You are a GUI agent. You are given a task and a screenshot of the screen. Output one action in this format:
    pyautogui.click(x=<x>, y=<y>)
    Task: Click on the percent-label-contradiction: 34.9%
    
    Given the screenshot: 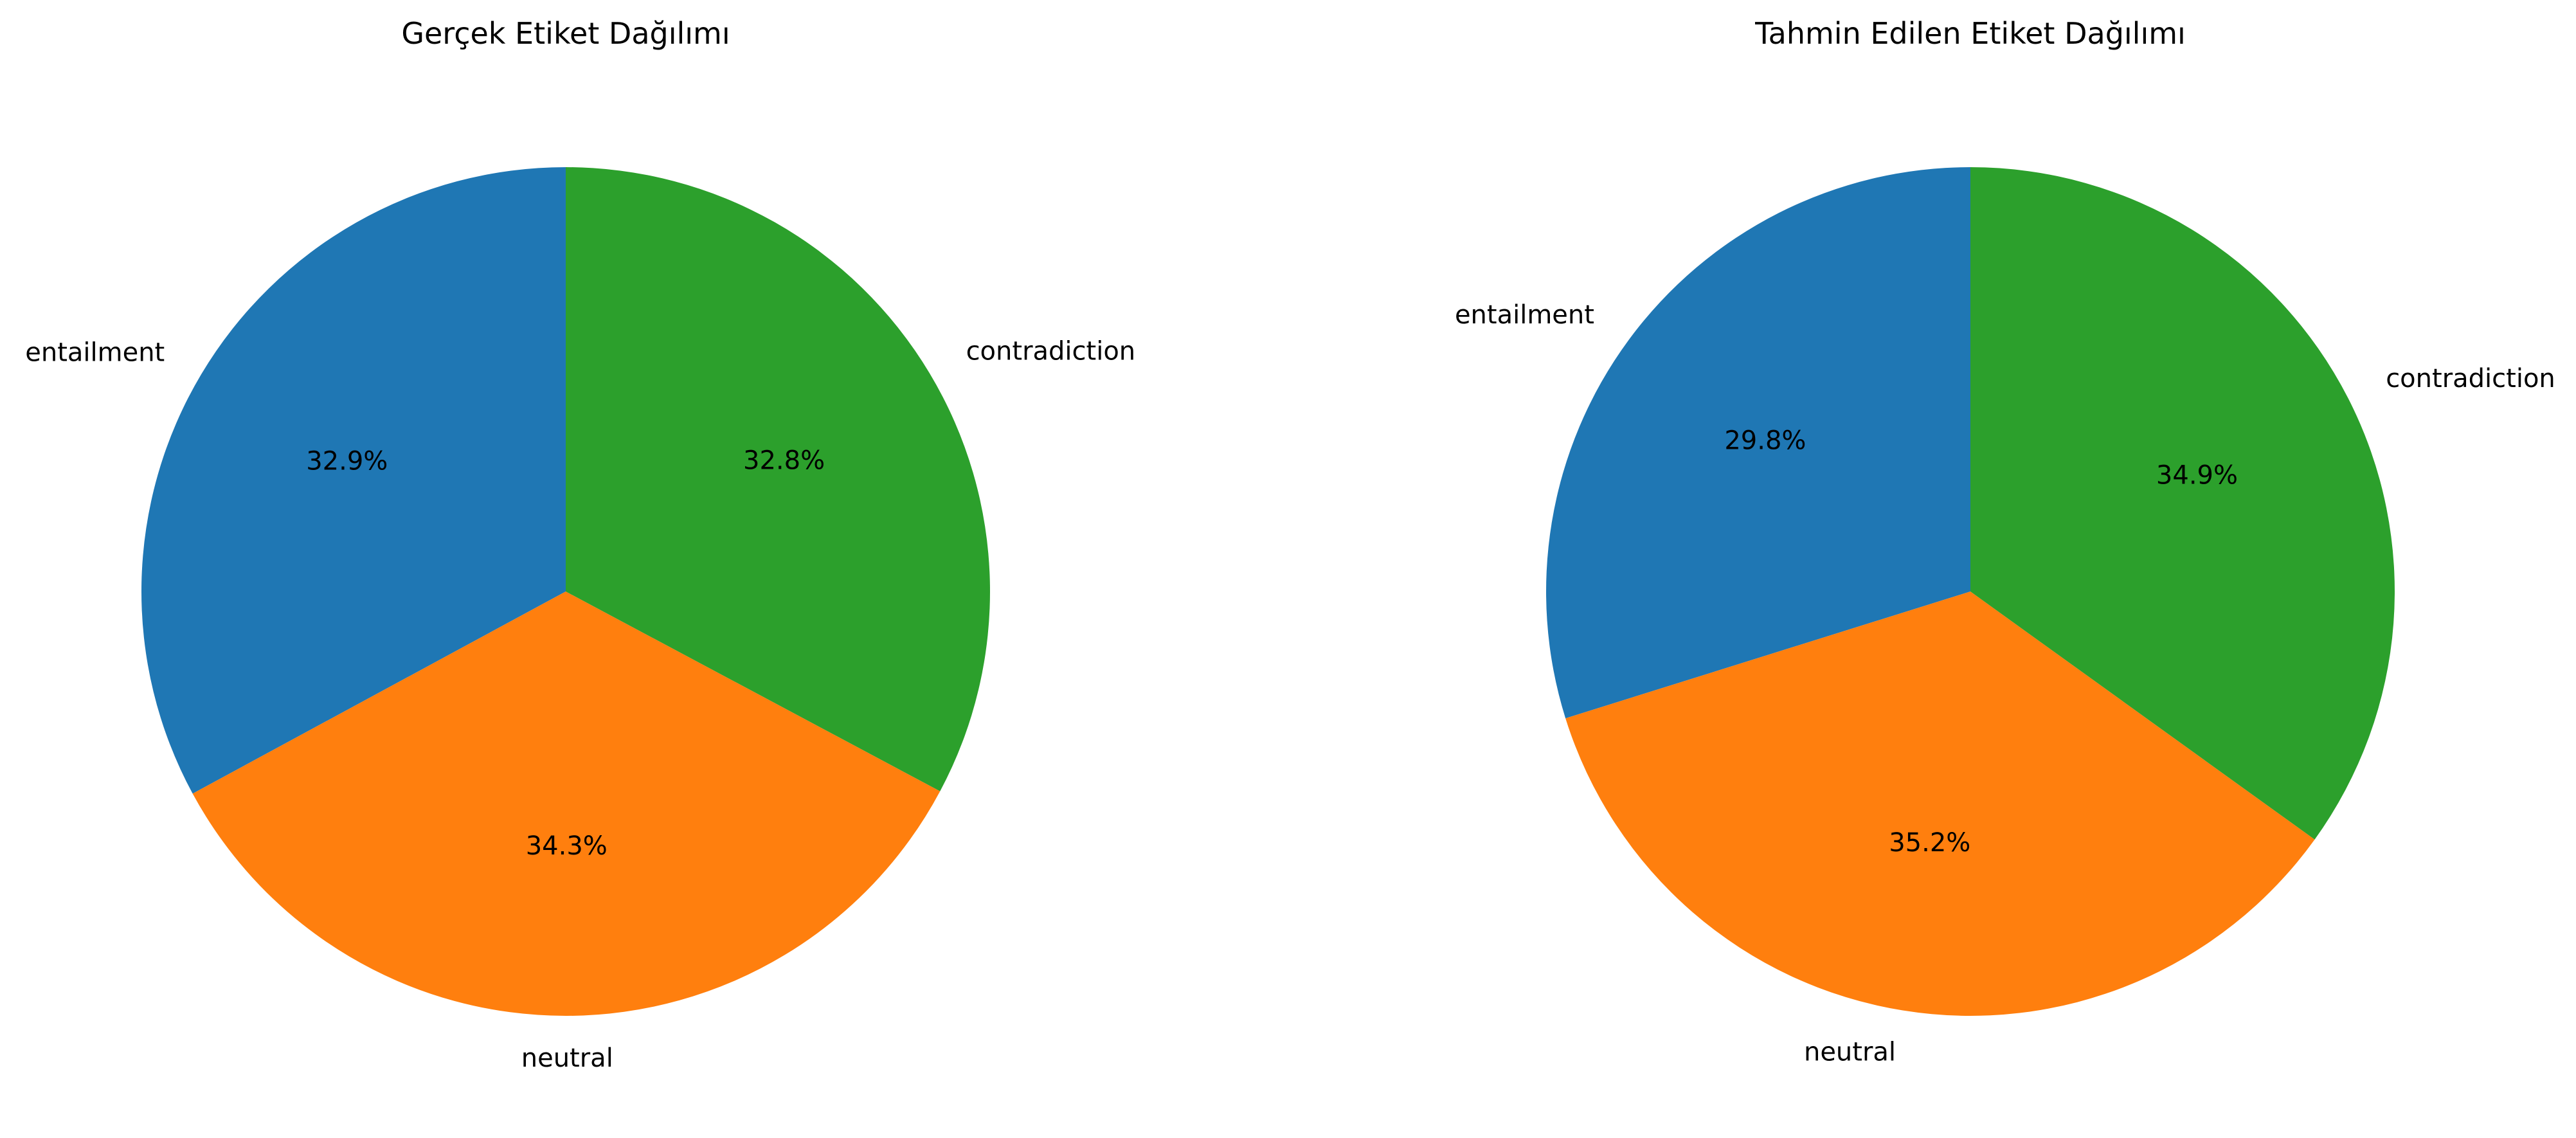 What is the action you would take?
    pyautogui.click(x=2197, y=475)
    